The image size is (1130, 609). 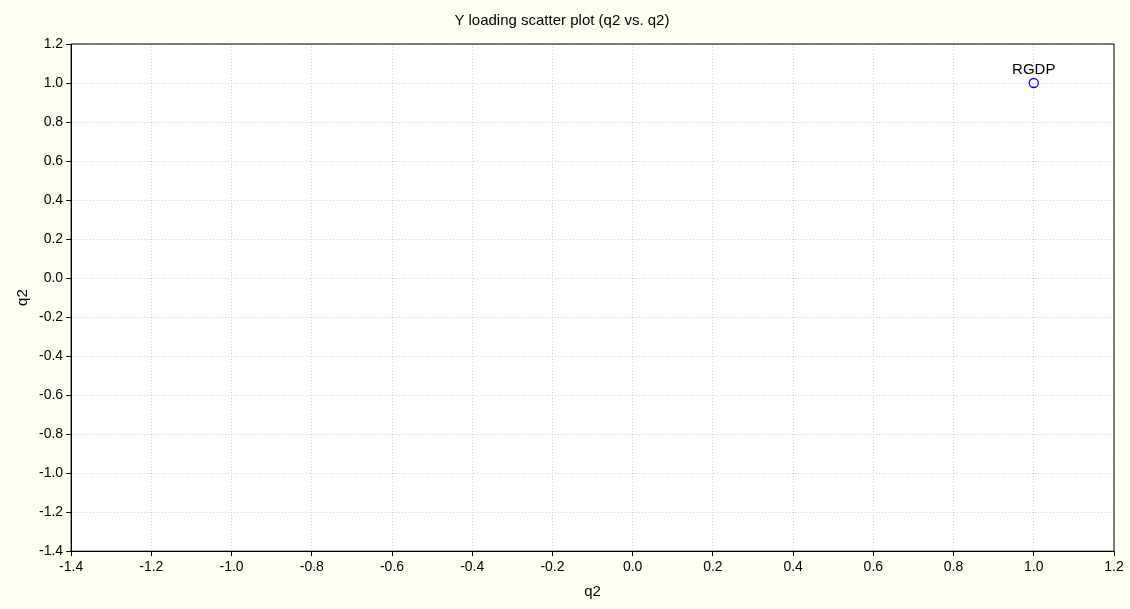 What do you see at coordinates (632, 566) in the screenshot?
I see `x-tick-label: 0.0` at bounding box center [632, 566].